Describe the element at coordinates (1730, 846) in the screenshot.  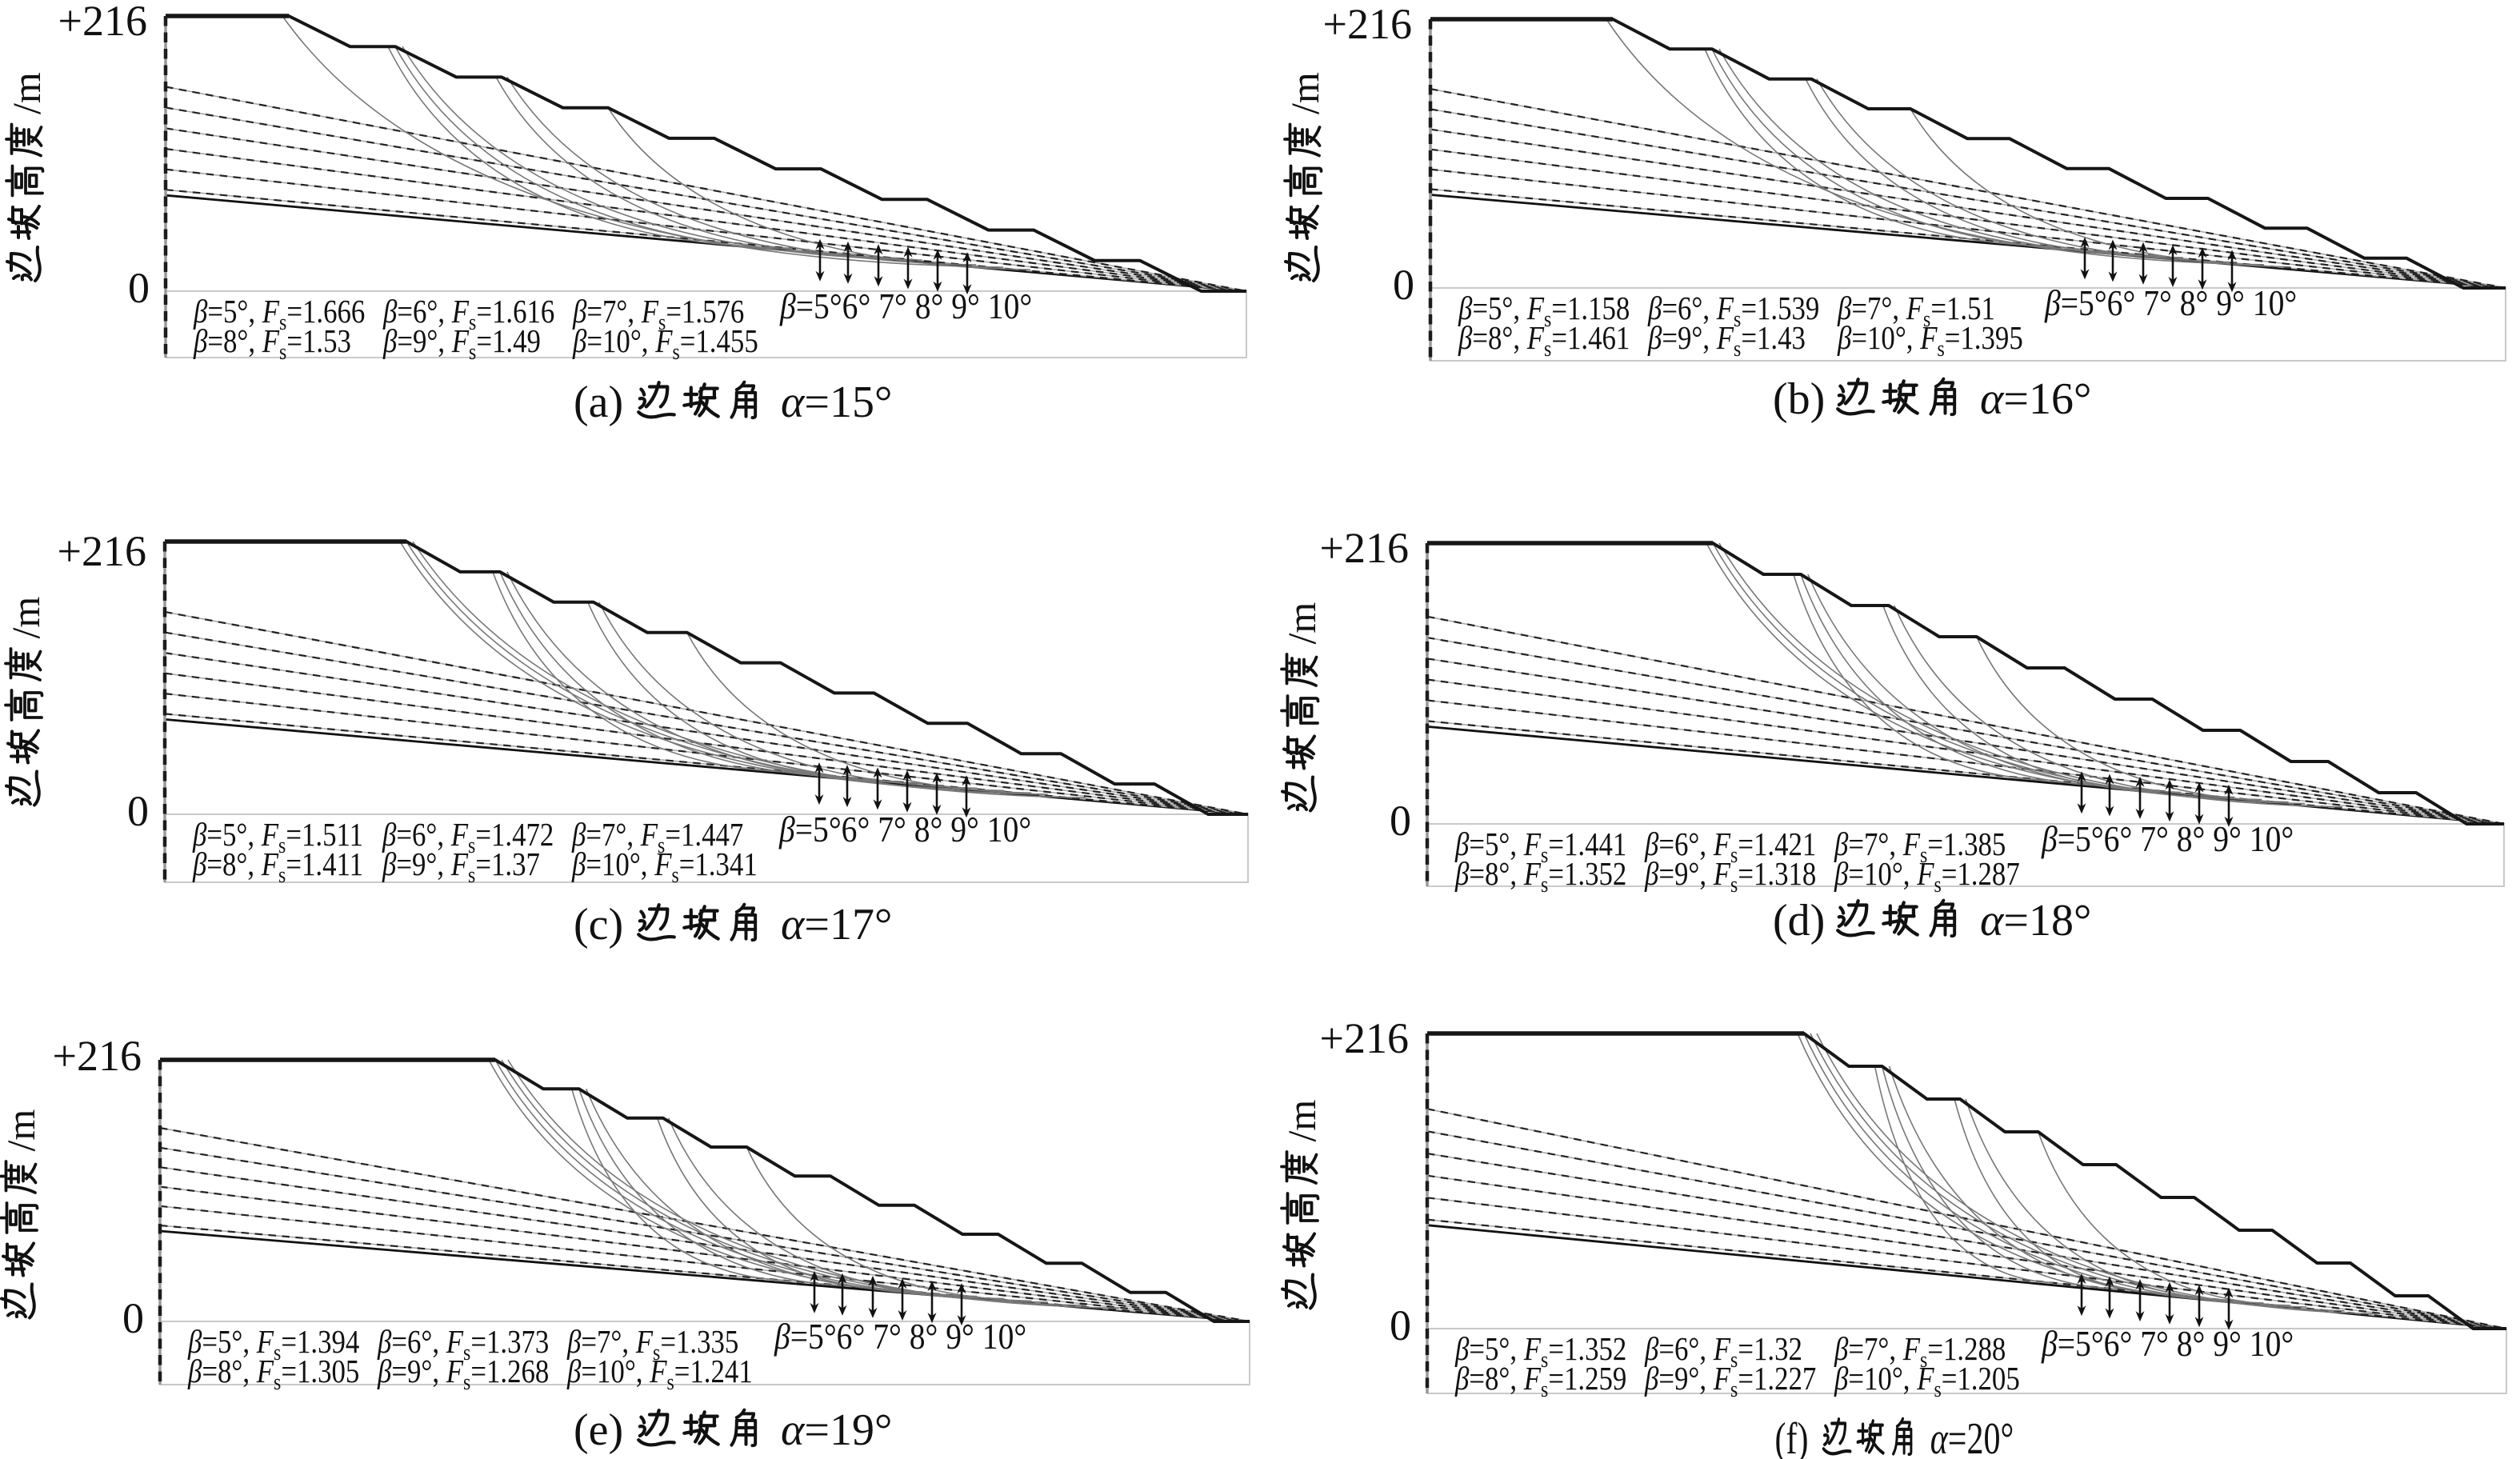
I see `svg-text: β=6°, Fs=1.421` at that location.